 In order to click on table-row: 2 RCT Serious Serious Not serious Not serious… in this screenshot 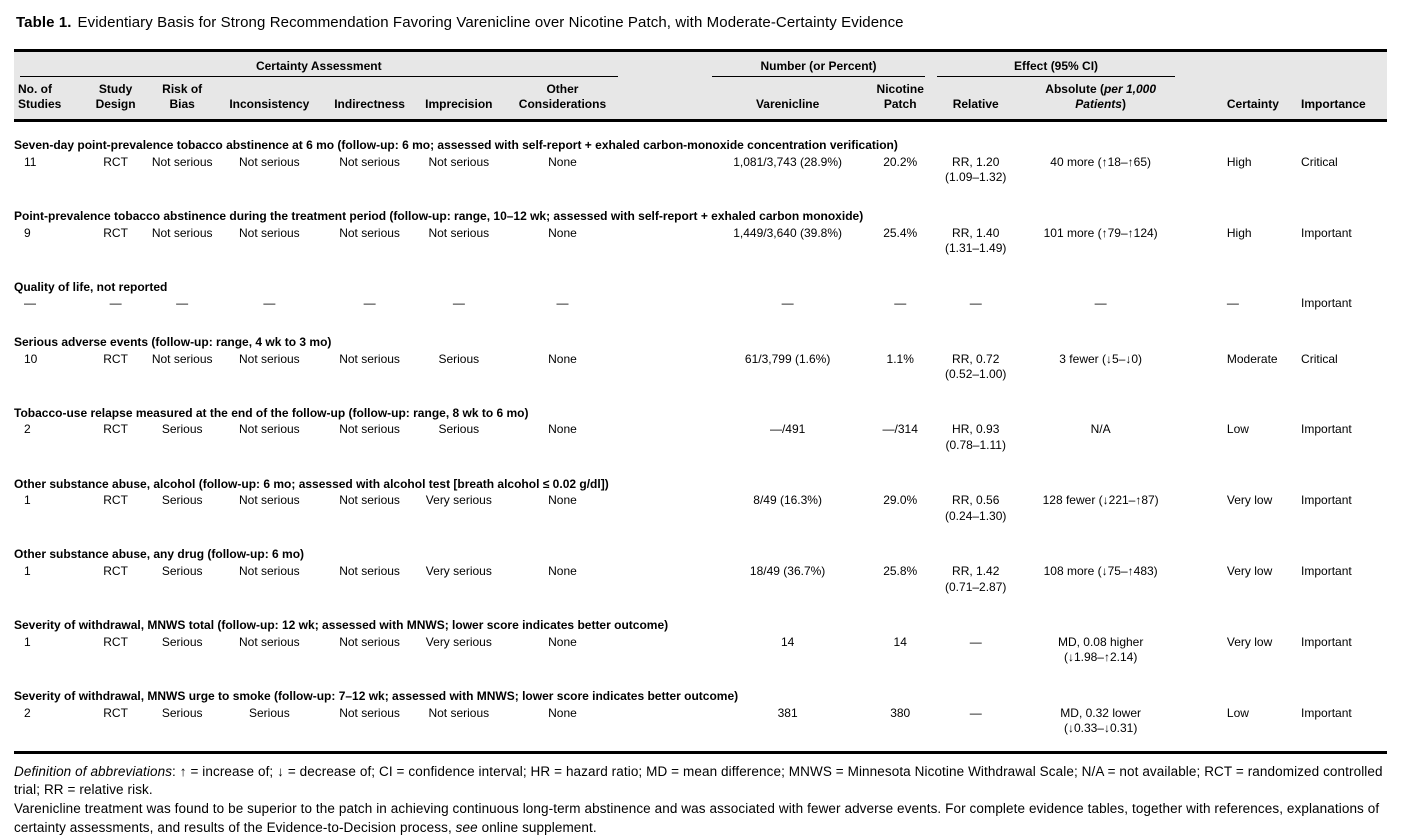, I will do `click(700, 729)`.